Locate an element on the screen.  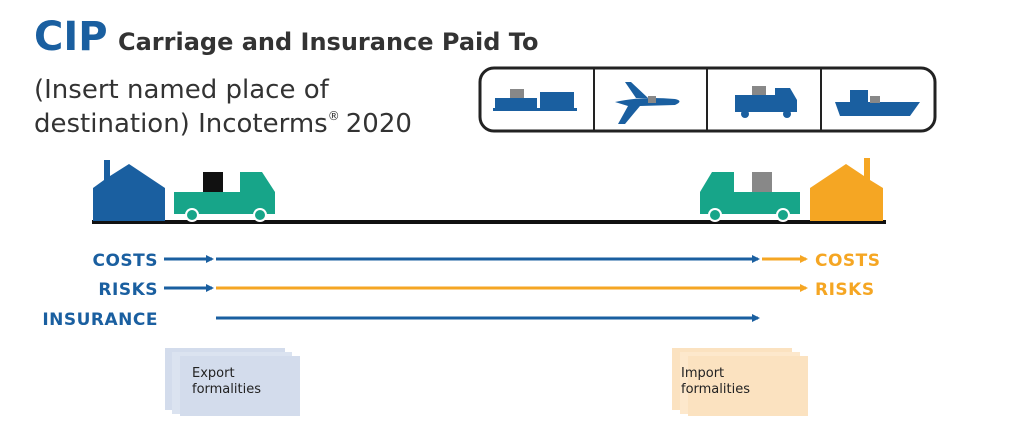
buyer-label: COSTS is located at coordinates (848, 261).